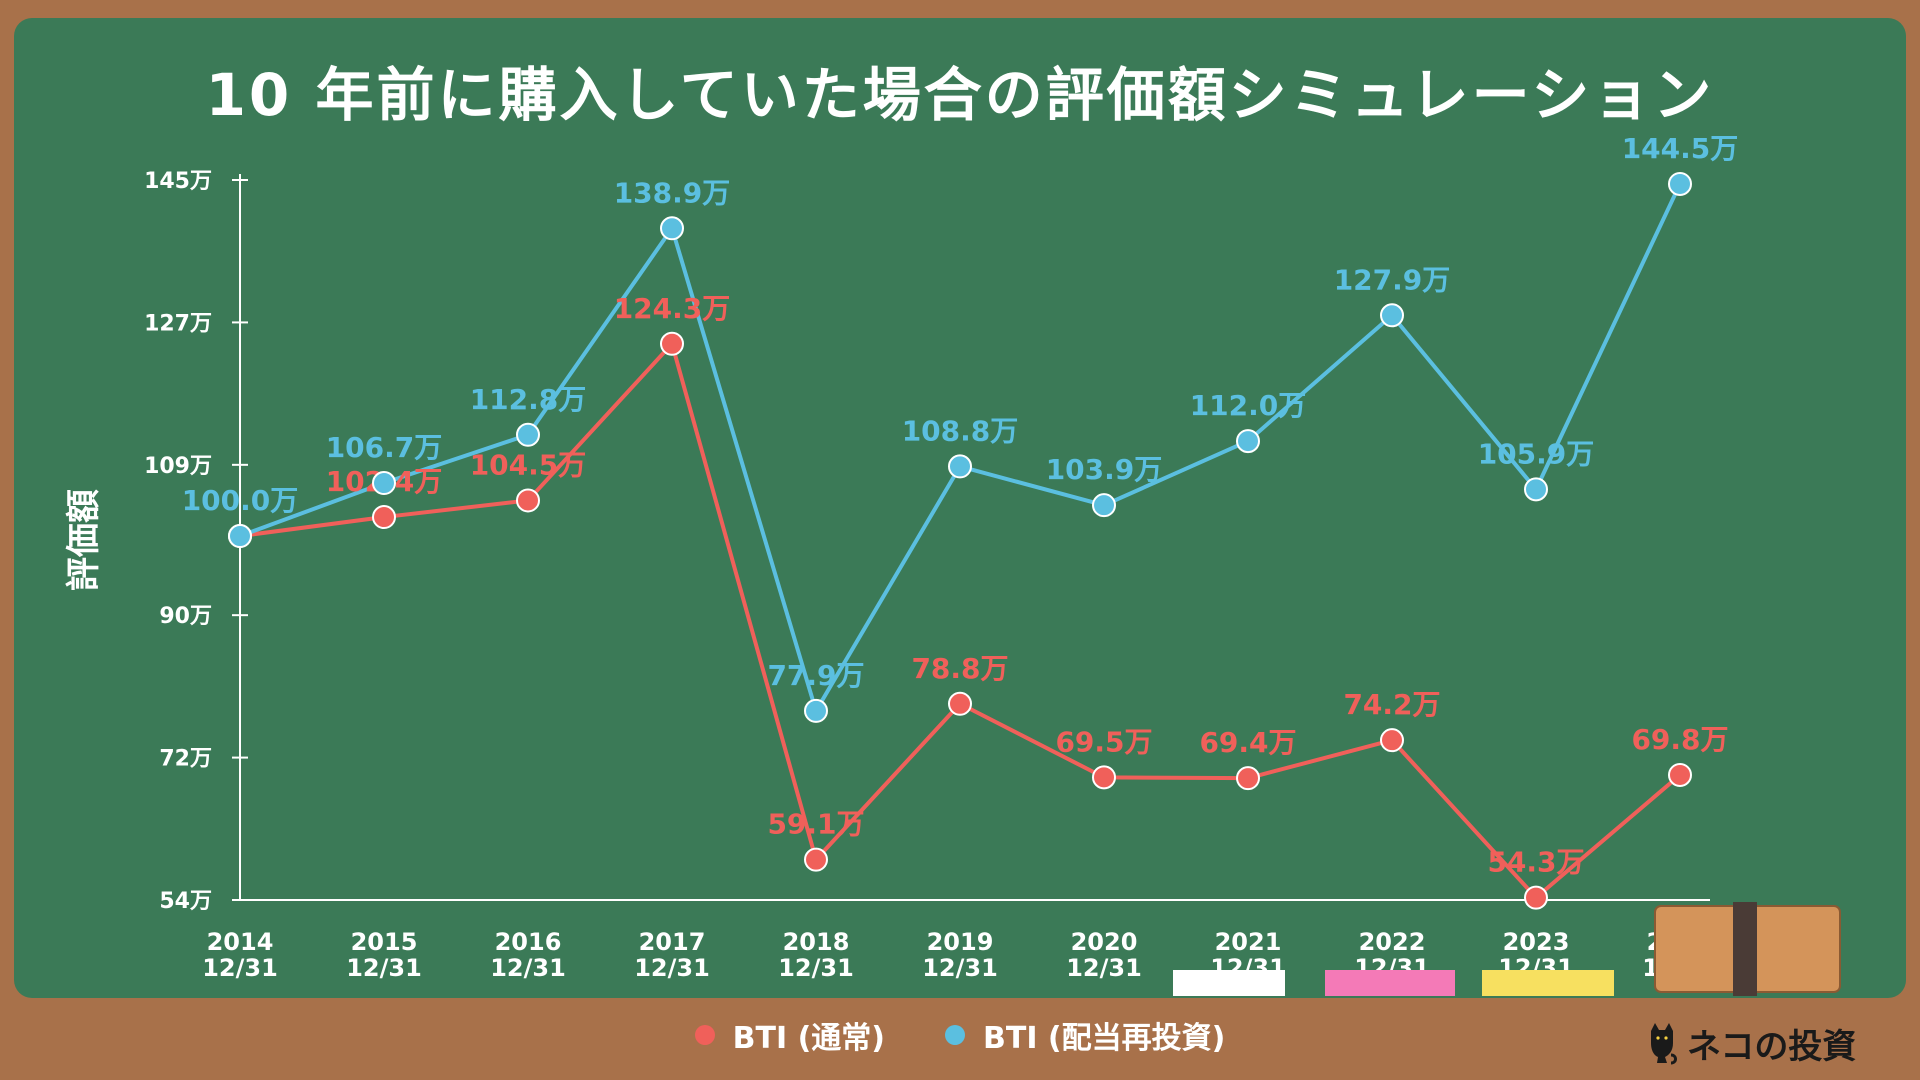 This screenshot has width=1920, height=1080. I want to click on data-label: 54.3万, so click(1535, 862).